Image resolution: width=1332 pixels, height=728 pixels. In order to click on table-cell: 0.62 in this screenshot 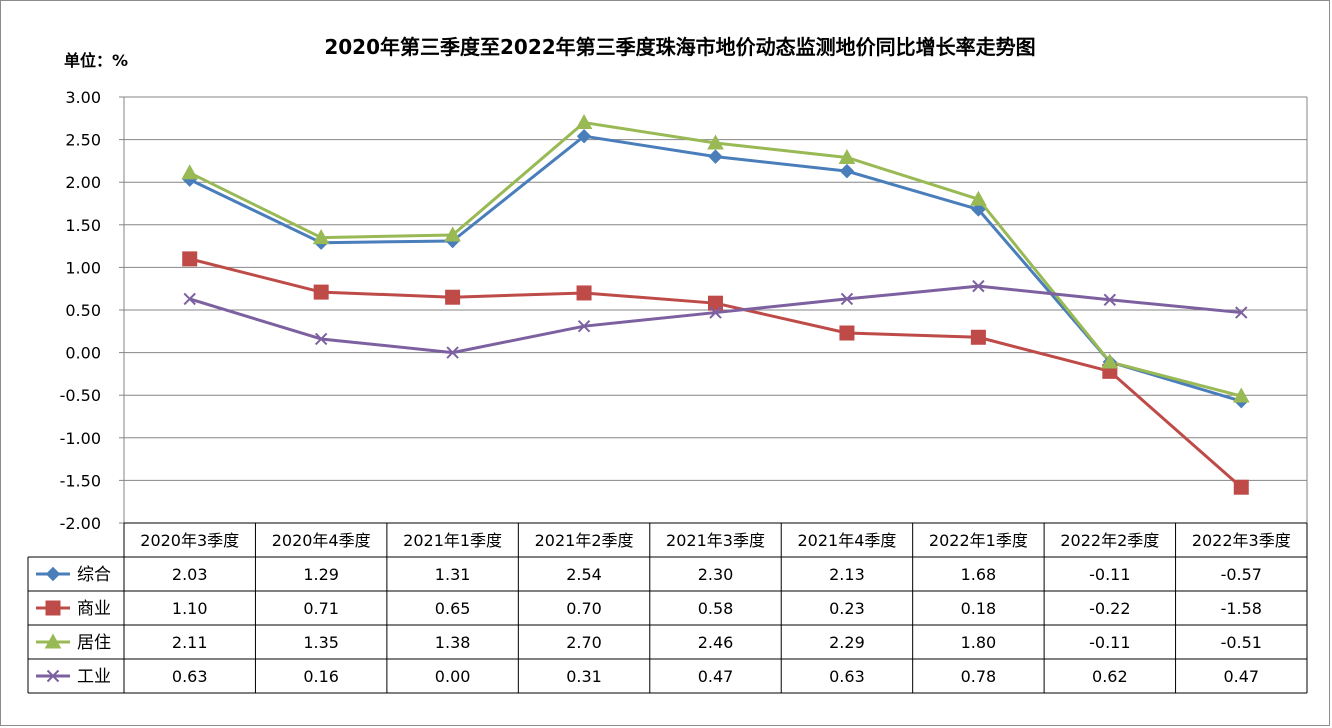, I will do `click(1110, 676)`.